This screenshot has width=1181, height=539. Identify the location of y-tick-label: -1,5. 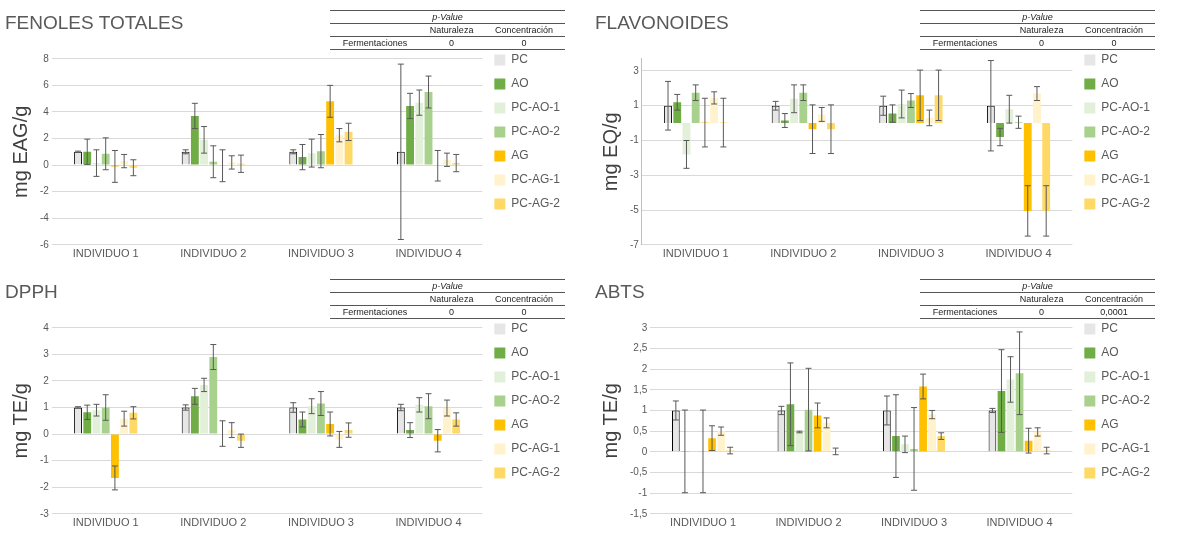
(639, 513).